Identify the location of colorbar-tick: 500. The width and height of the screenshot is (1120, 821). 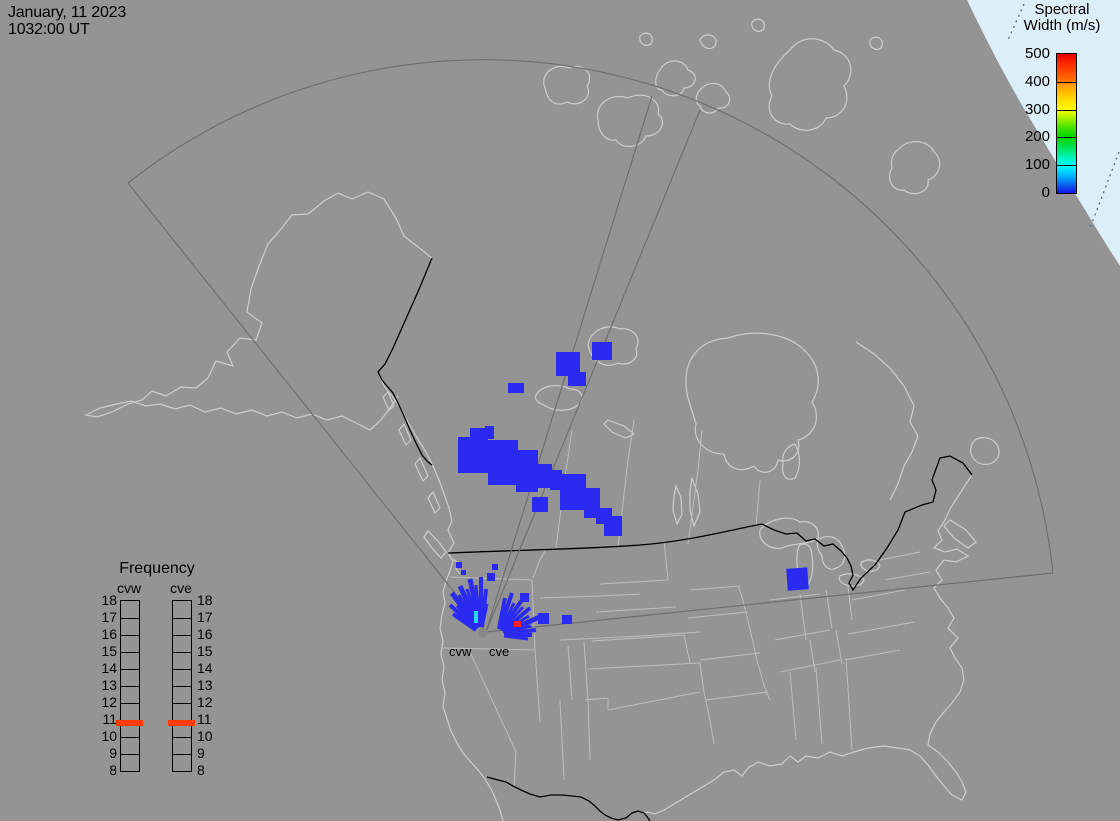
(1037, 53).